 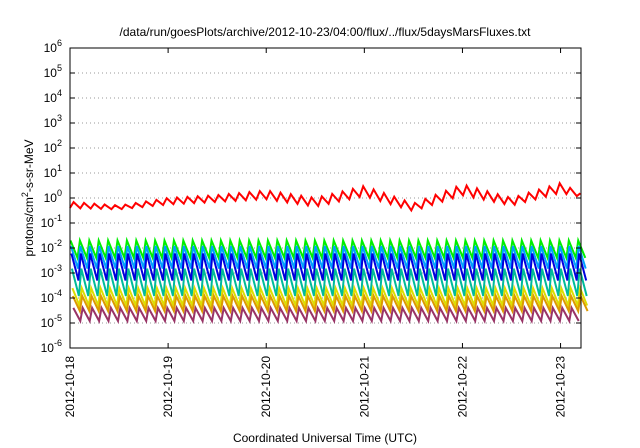 I want to click on y-tick-label: 10⁻⁶, so click(x=51, y=346).